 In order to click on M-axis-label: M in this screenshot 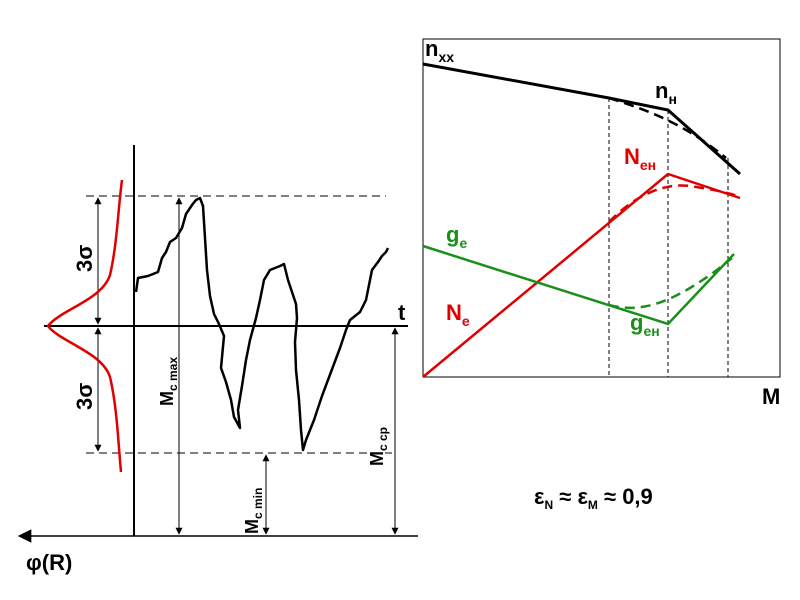, I will do `click(771, 396)`.